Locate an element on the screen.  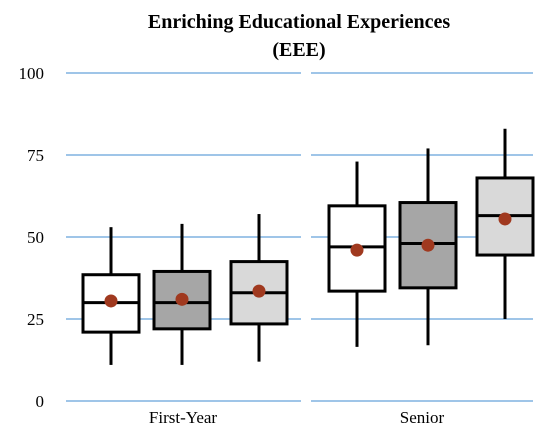
x-category-label: Senior is located at coordinates (422, 417).